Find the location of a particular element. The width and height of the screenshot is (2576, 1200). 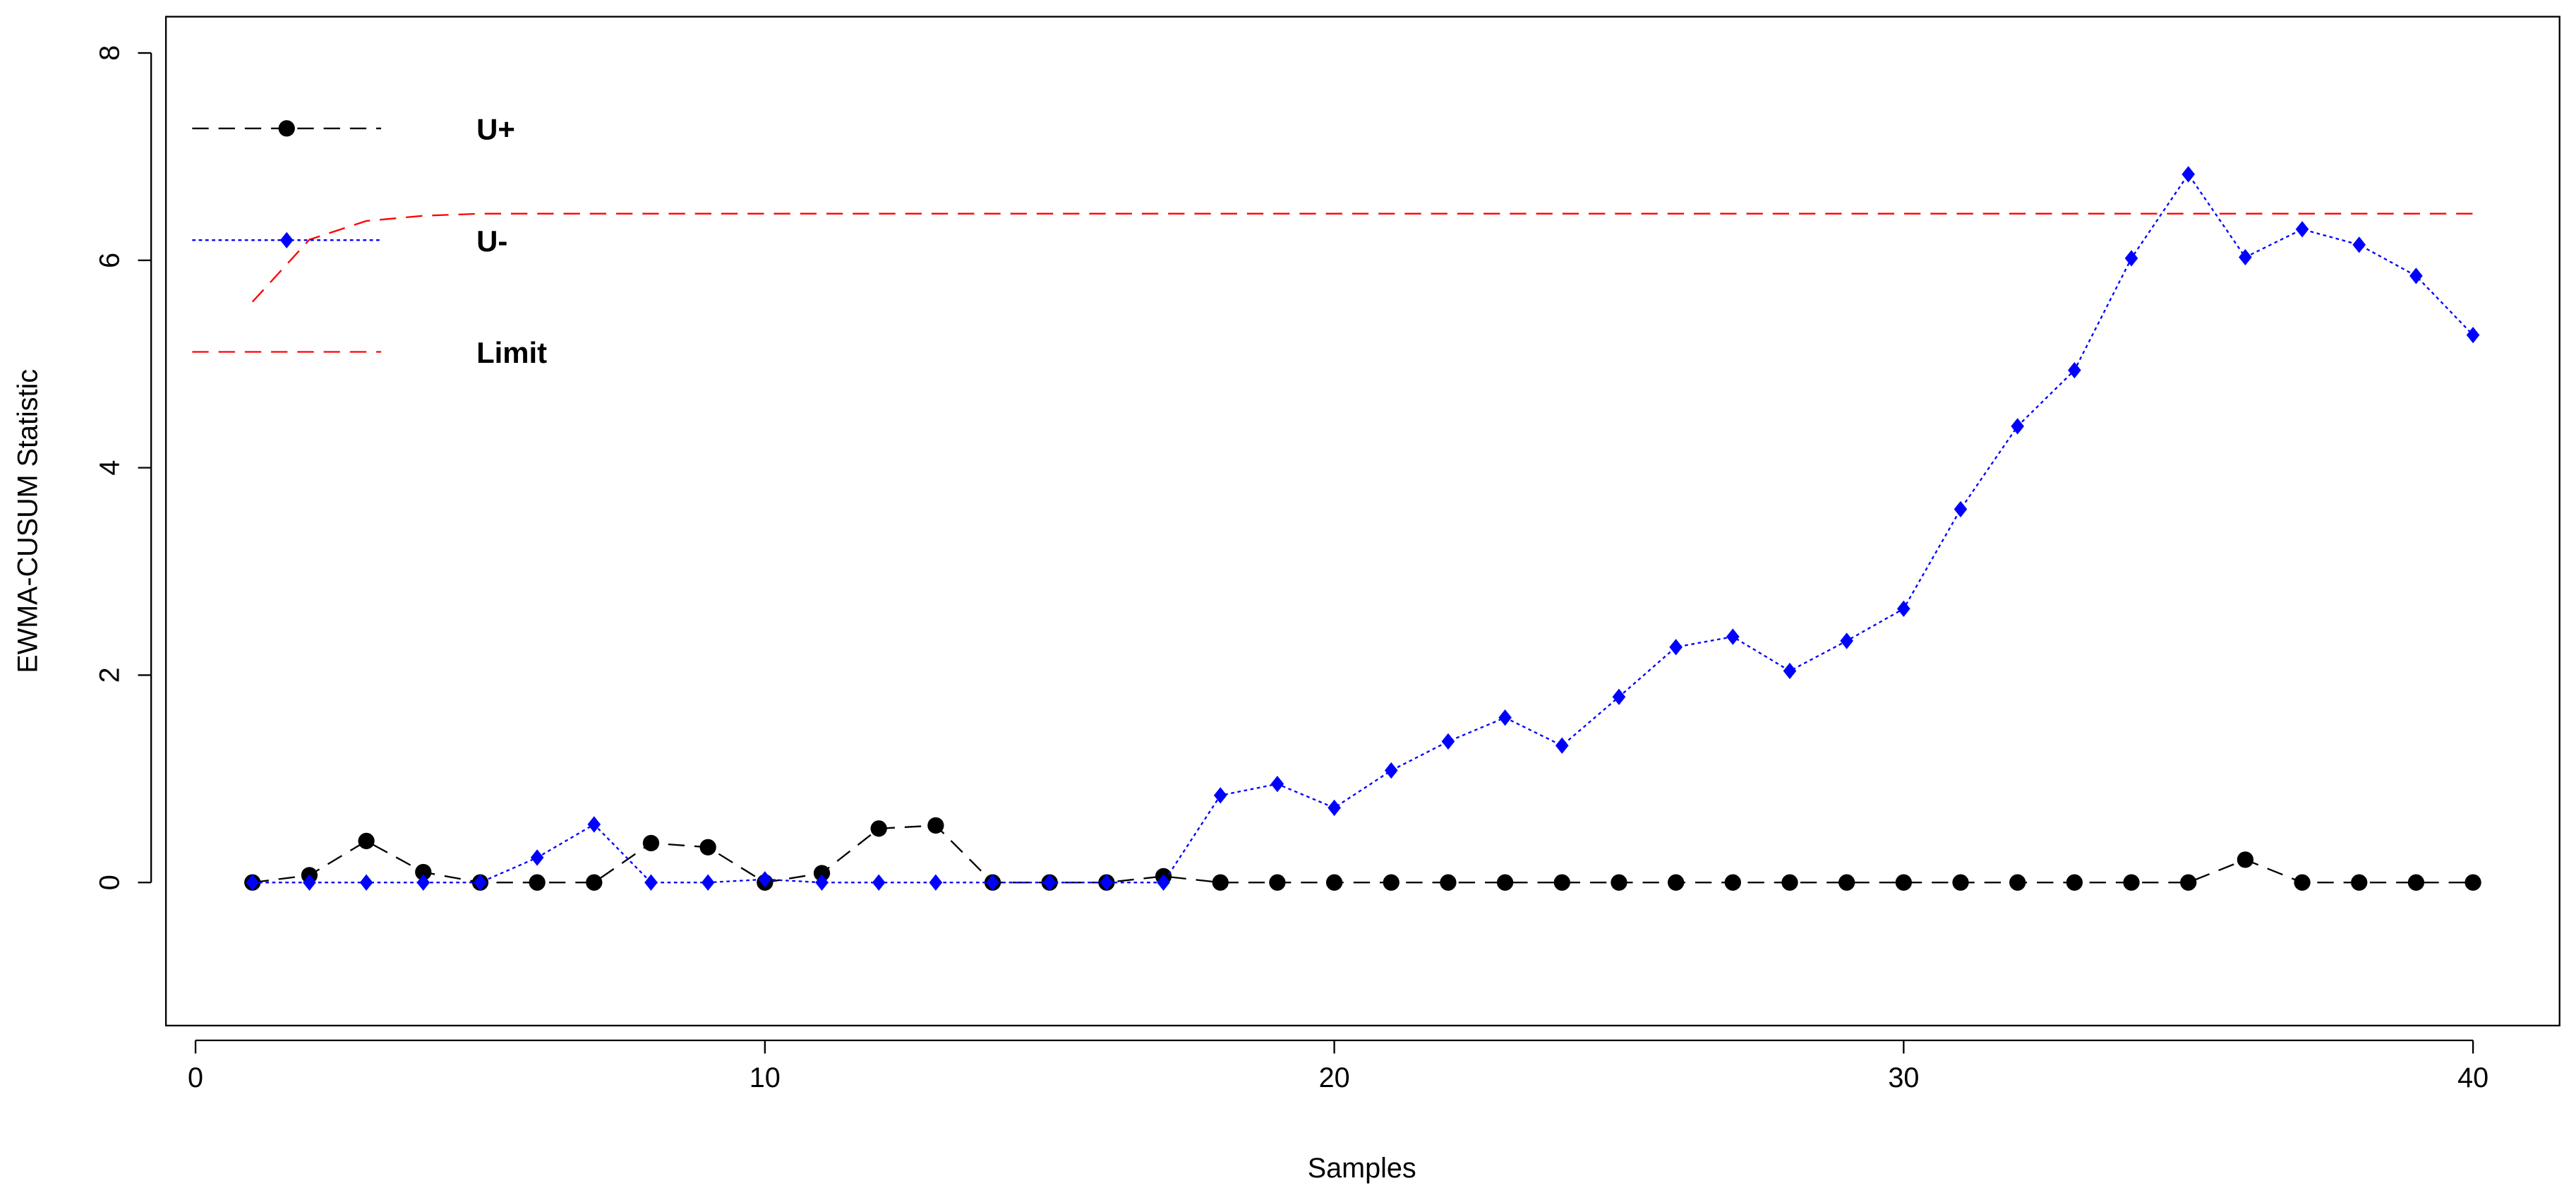

x-tick-label: 20 is located at coordinates (1334, 1078).